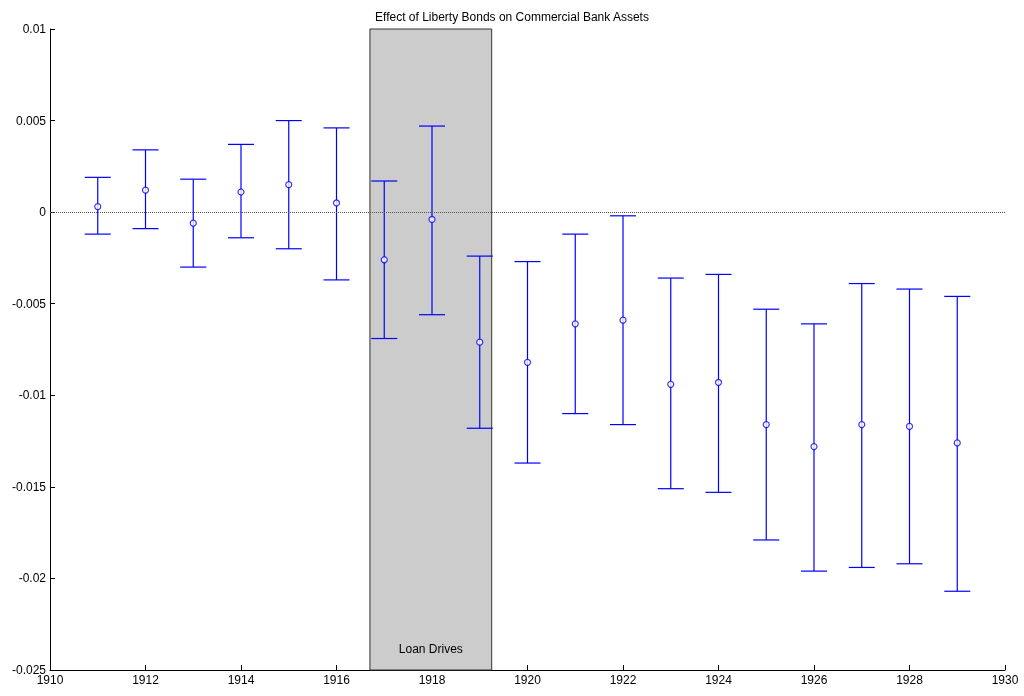 The height and width of the screenshot is (696, 1024). Describe the element at coordinates (1005, 680) in the screenshot. I see `x-tick-label: 1930` at that location.